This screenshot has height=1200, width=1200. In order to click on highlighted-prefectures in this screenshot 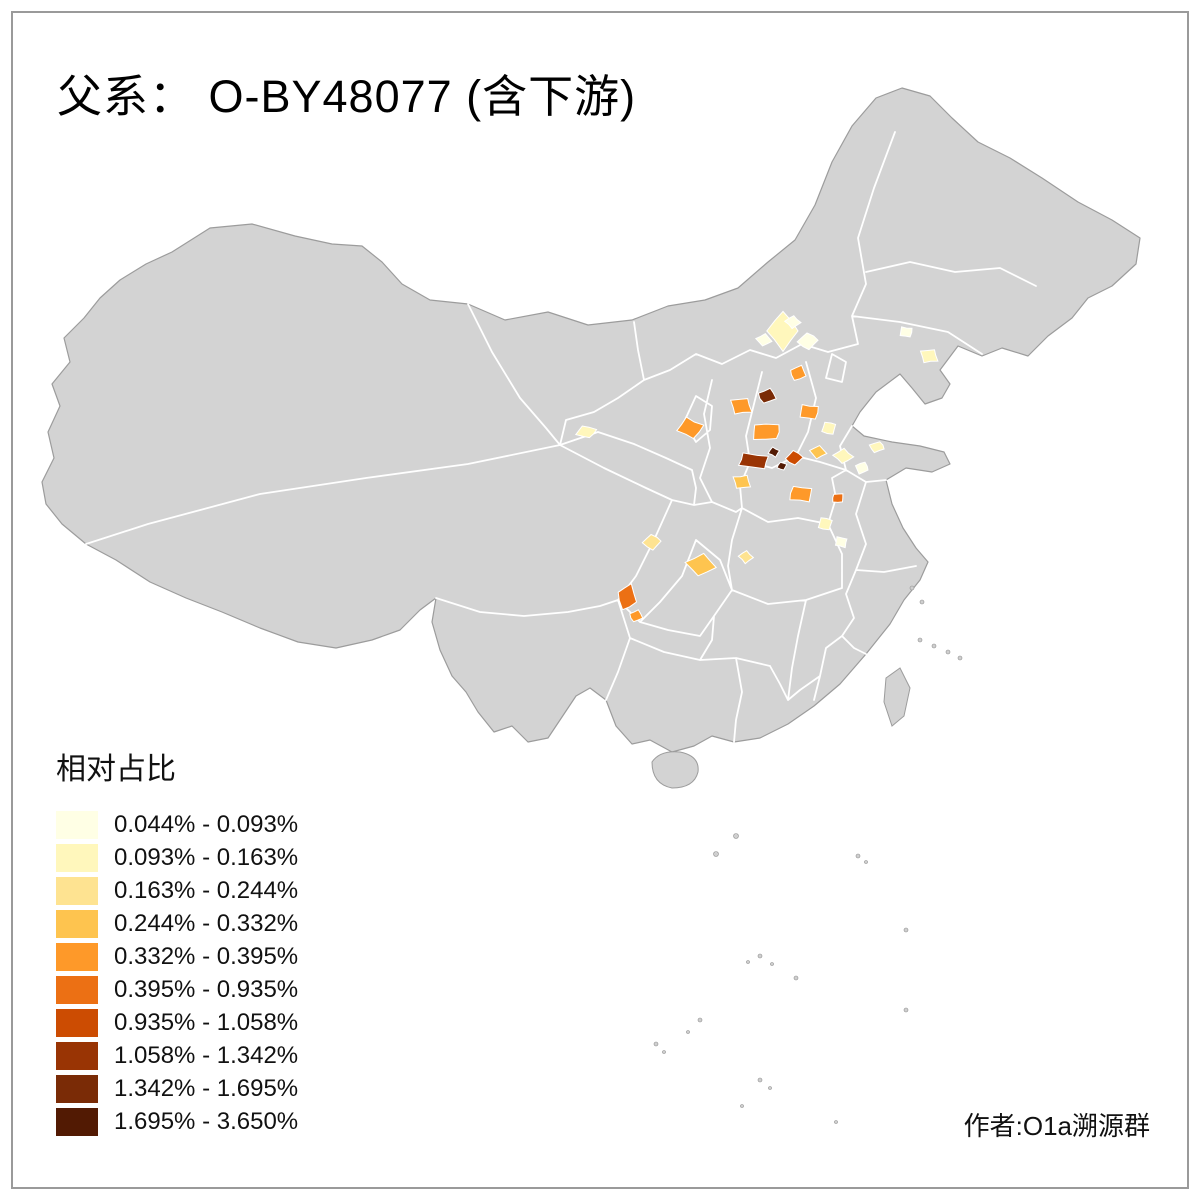, I will do `click(756, 466)`.